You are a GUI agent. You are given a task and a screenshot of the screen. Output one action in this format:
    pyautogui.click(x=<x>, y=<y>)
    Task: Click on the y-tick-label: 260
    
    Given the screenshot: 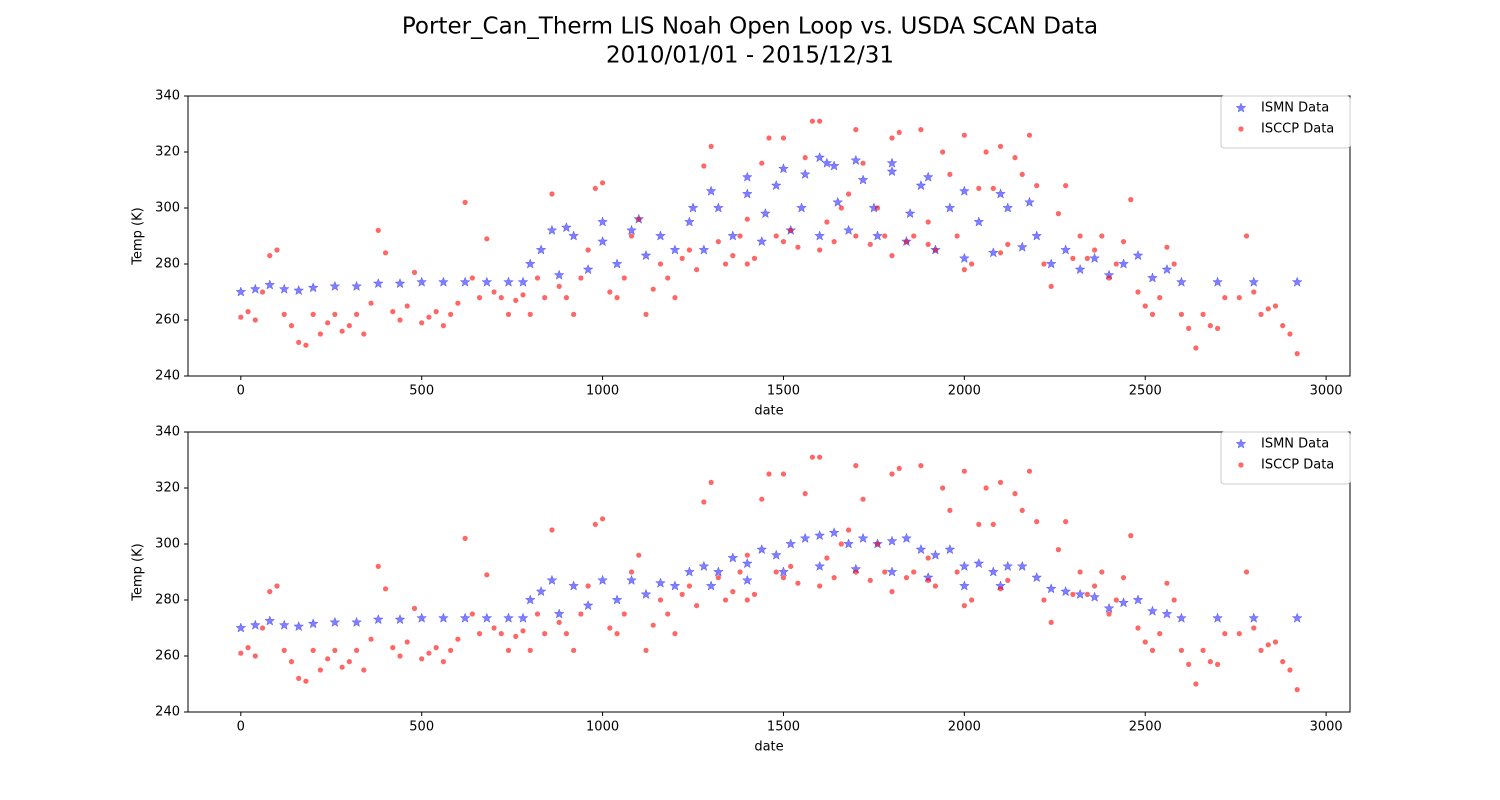 What is the action you would take?
    pyautogui.click(x=167, y=656)
    